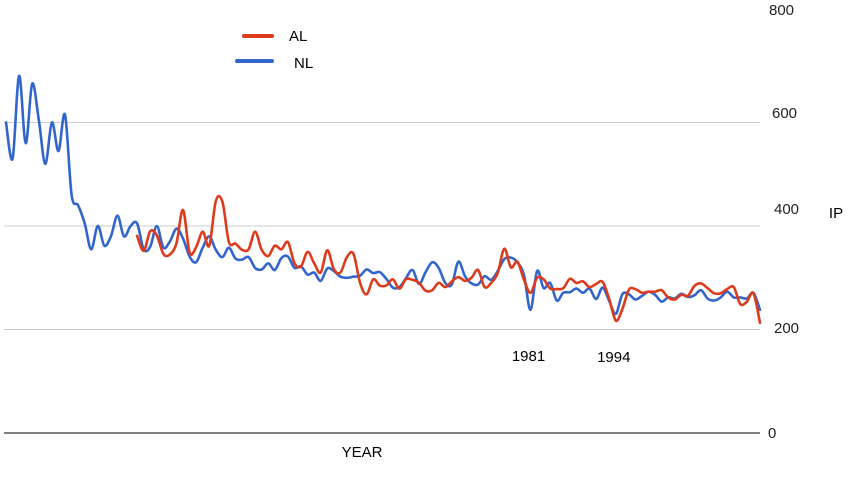  Describe the element at coordinates (298, 36) in the screenshot. I see `legend-label-al: AL` at that location.